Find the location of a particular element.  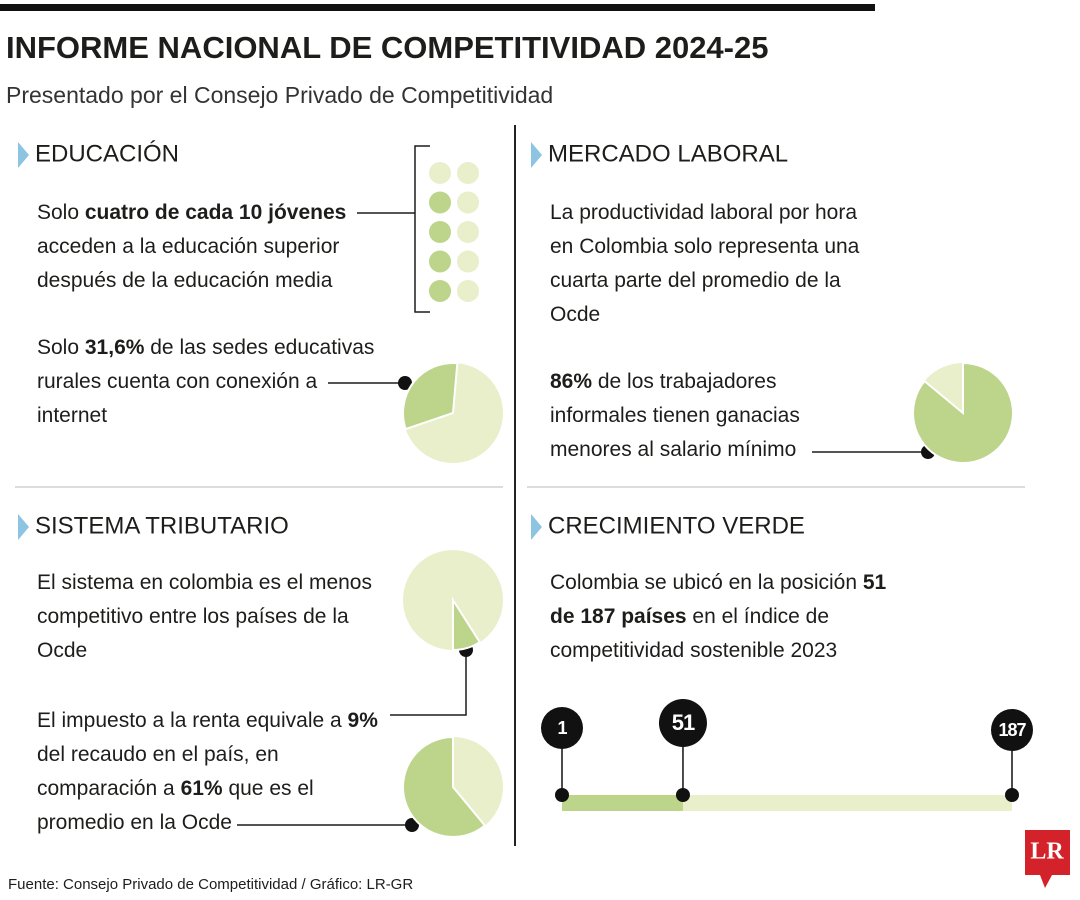

text-run: del recaudo en el país, en is located at coordinates (158, 754).